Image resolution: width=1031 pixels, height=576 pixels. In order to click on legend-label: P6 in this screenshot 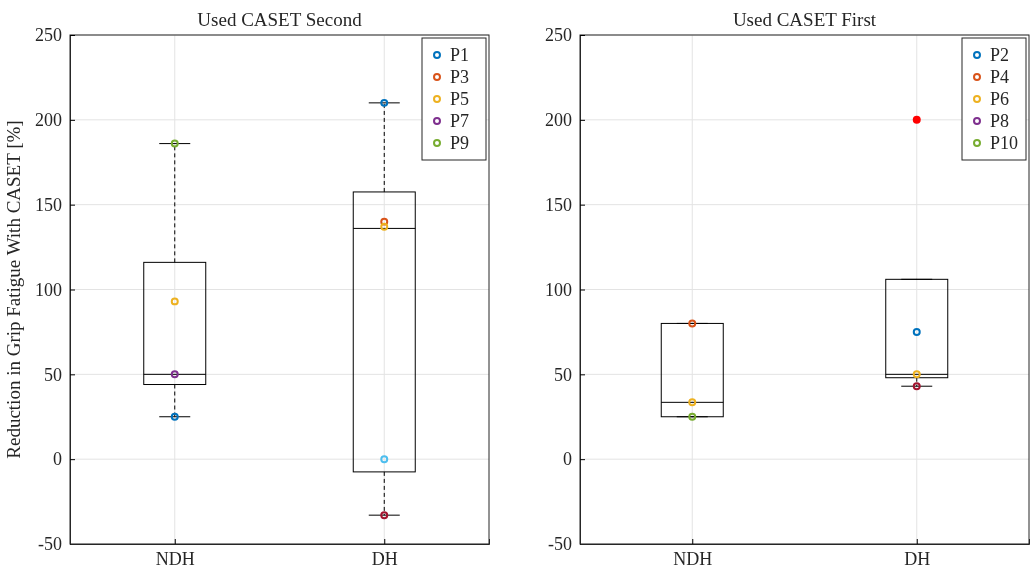, I will do `click(1000, 99)`.